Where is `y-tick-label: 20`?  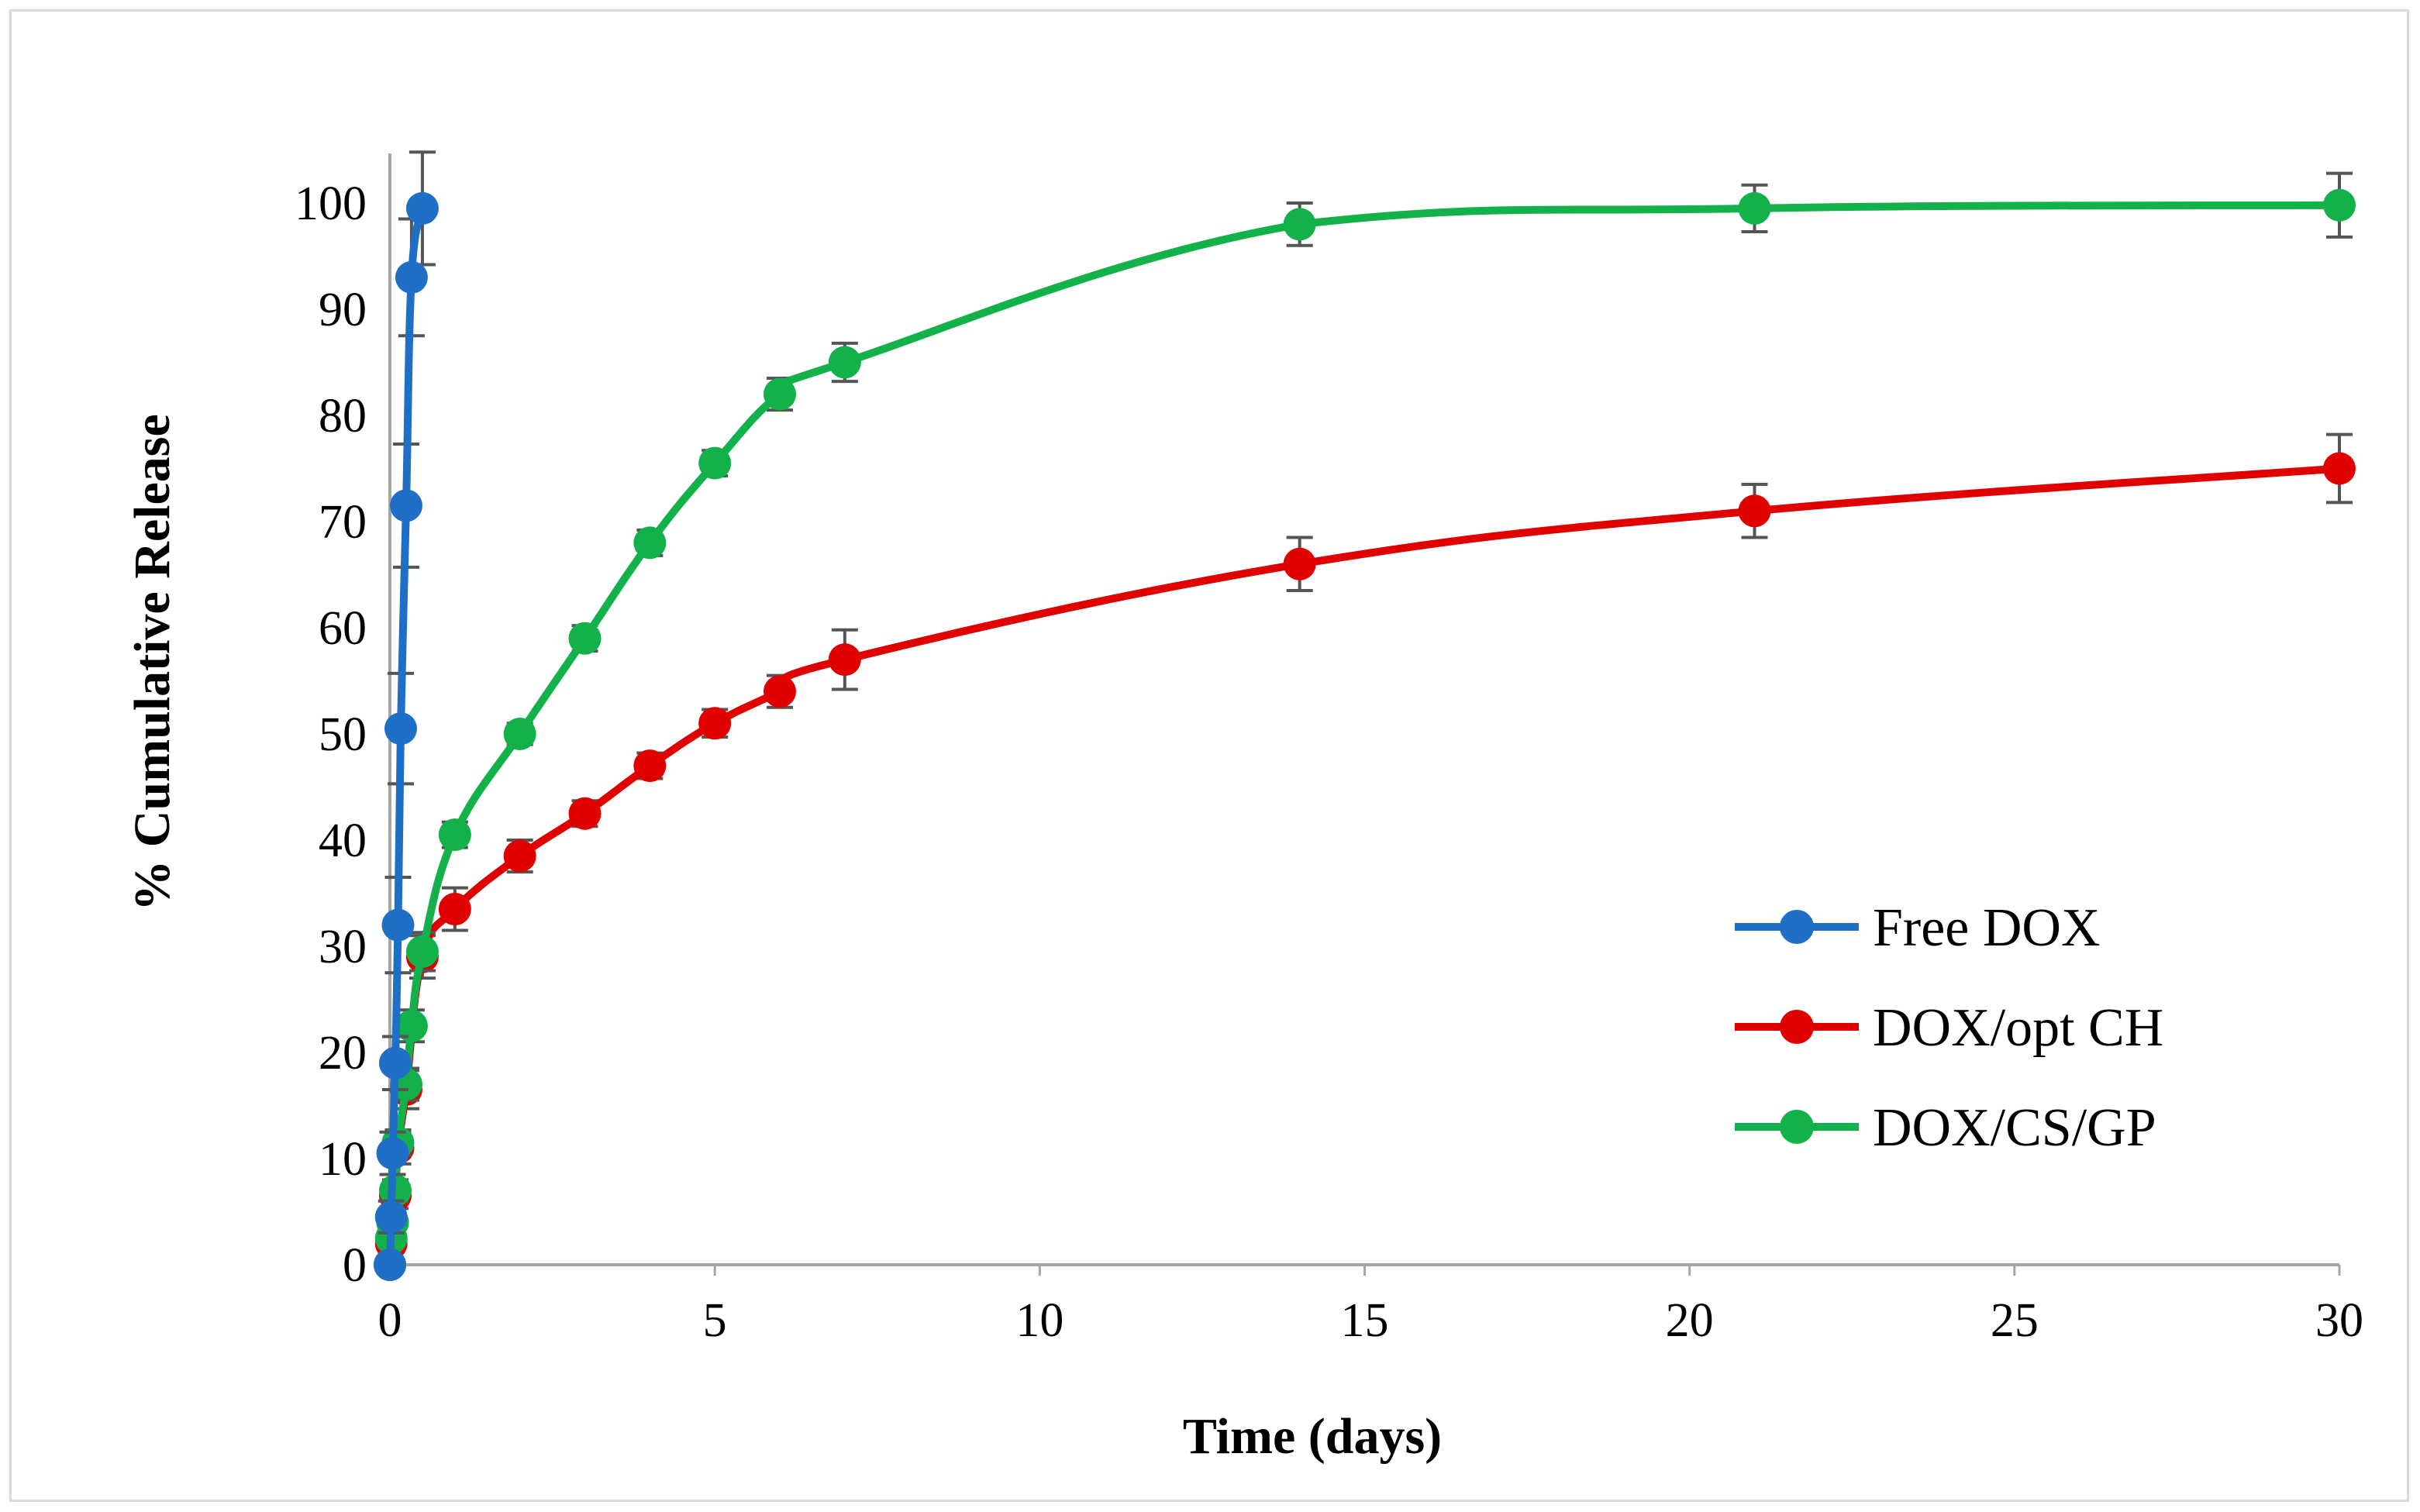
y-tick-label: 20 is located at coordinates (343, 1053).